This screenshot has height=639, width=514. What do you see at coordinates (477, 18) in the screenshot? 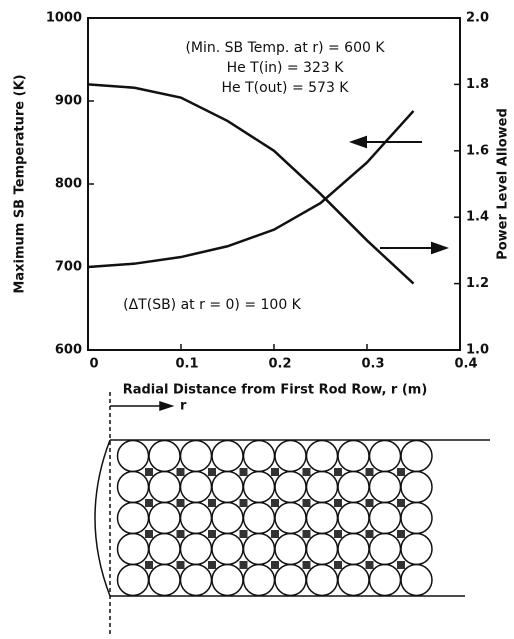
I see `y2-tick-label: 2.0` at bounding box center [477, 18].